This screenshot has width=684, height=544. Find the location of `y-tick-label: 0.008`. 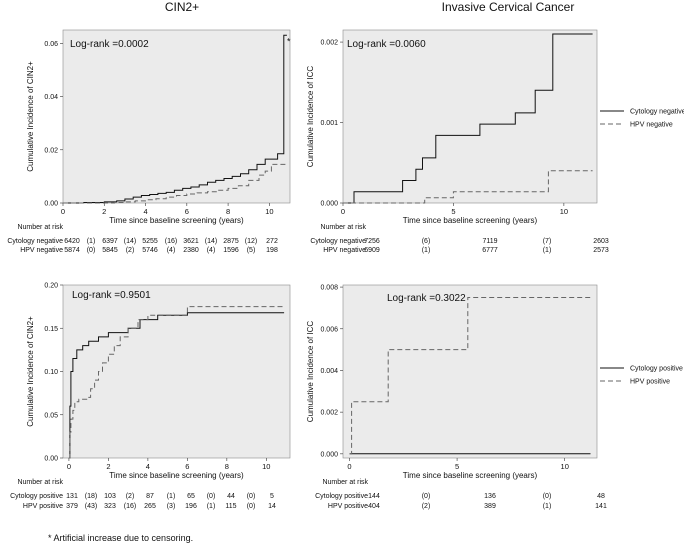

y-tick-label: 0.008 is located at coordinates (329, 288).